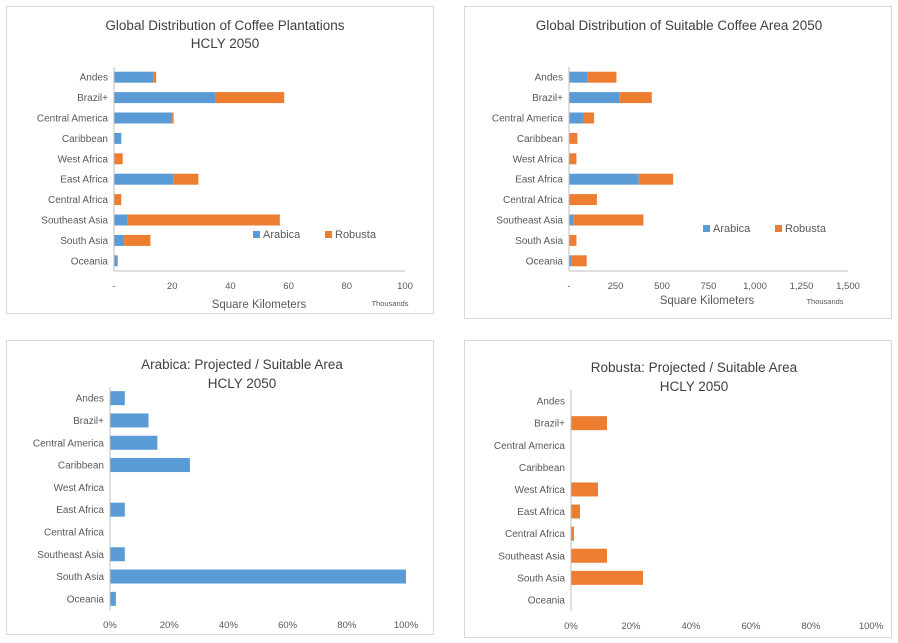  Describe the element at coordinates (405, 286) in the screenshot. I see `x-tick-label: 100` at that location.